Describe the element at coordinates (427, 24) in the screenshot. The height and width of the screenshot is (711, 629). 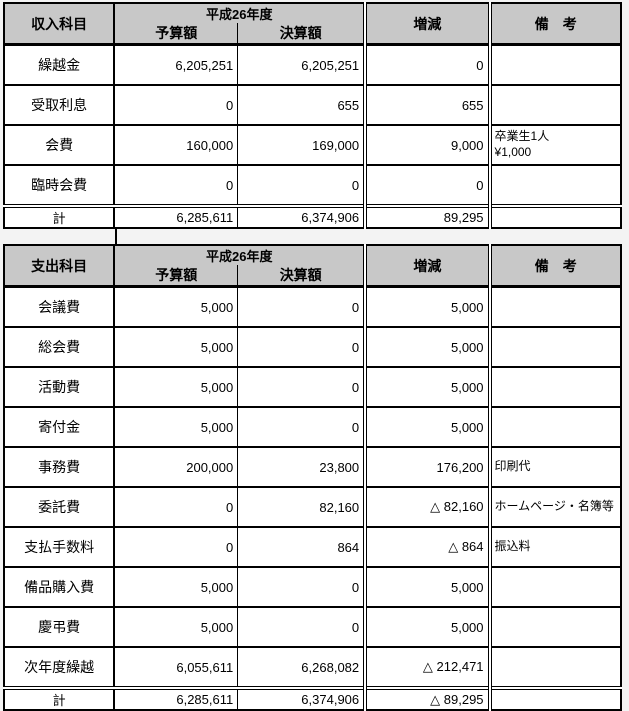
I see `change-header: 増減` at that location.